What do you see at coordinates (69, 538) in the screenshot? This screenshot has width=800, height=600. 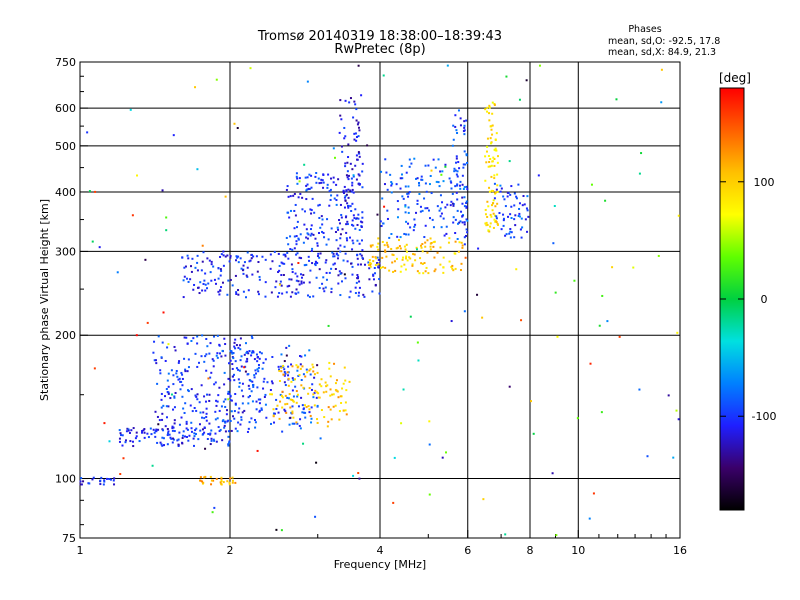 I see `y-tick-label: 75` at bounding box center [69, 538].